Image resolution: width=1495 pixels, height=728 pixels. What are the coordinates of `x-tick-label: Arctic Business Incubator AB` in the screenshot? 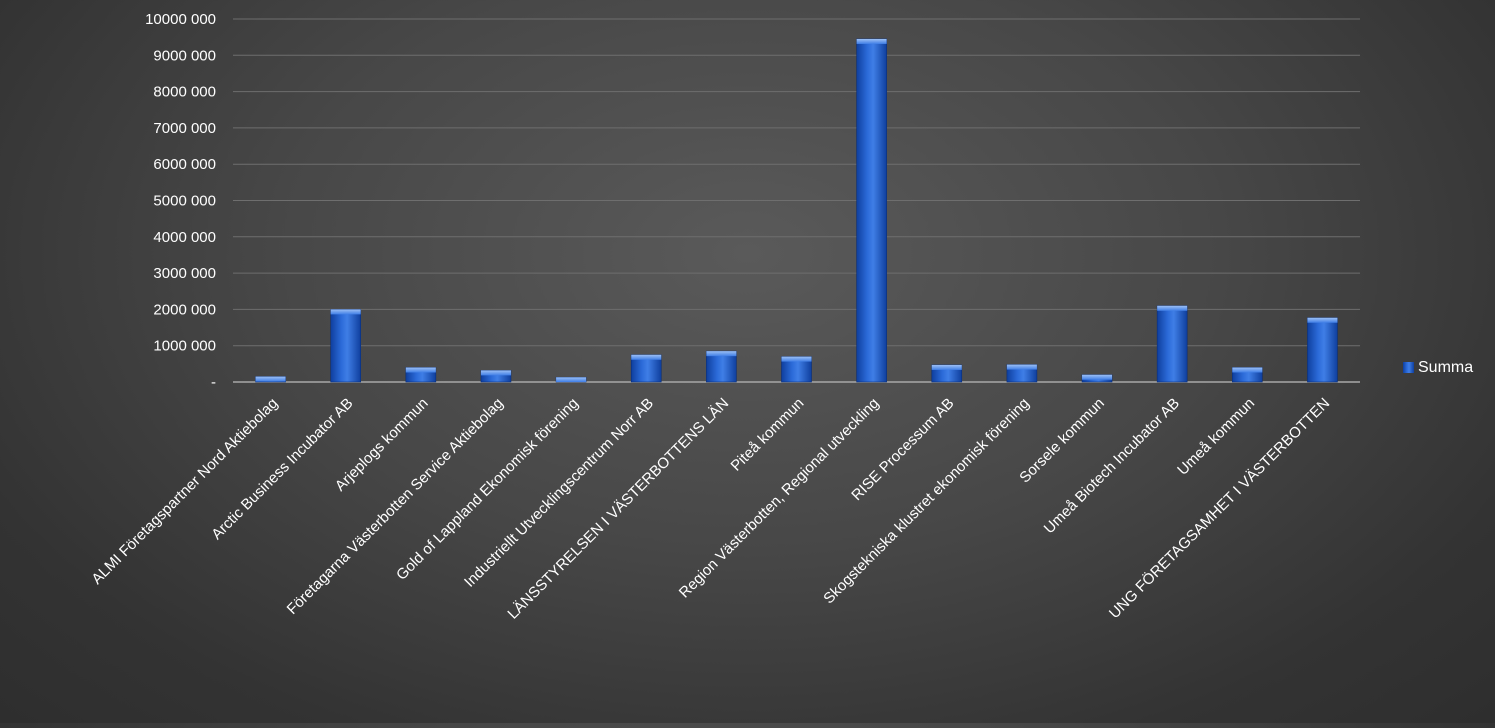 It's located at (282, 469).